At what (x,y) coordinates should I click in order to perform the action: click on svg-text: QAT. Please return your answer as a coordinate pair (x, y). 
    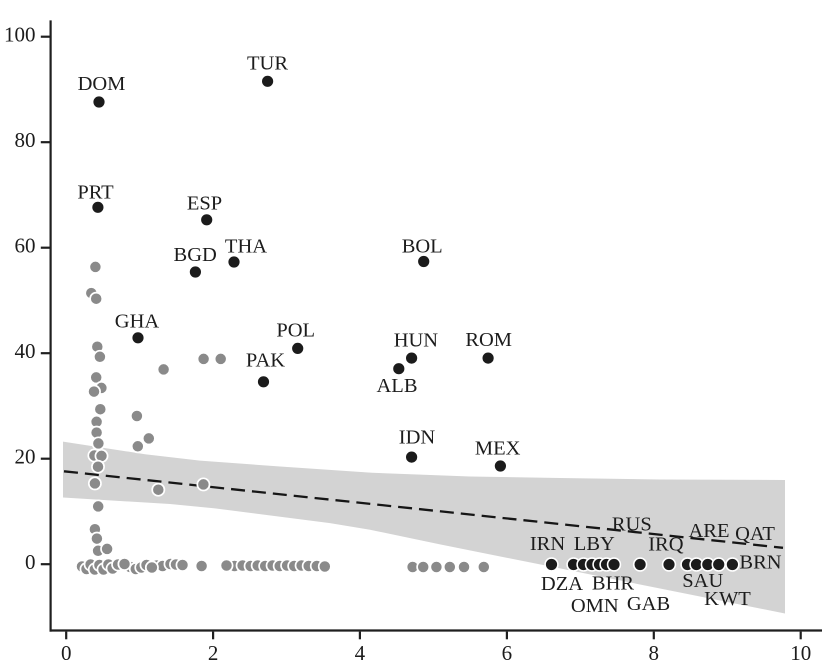
    Looking at the image, I should click on (755, 534).